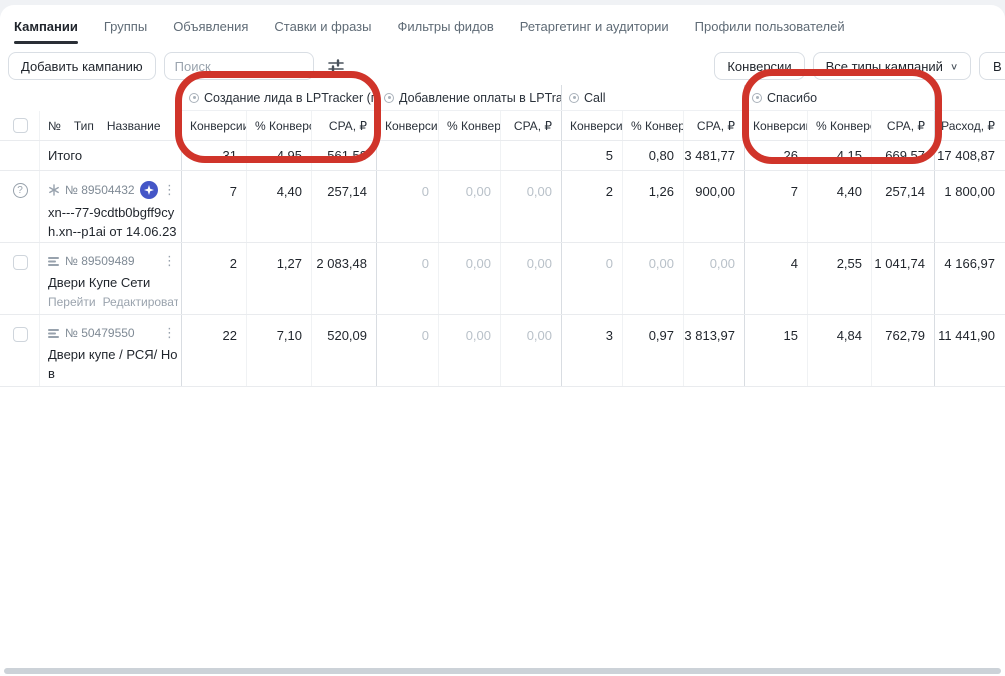  I want to click on filter-settings-icon, so click(336, 66).